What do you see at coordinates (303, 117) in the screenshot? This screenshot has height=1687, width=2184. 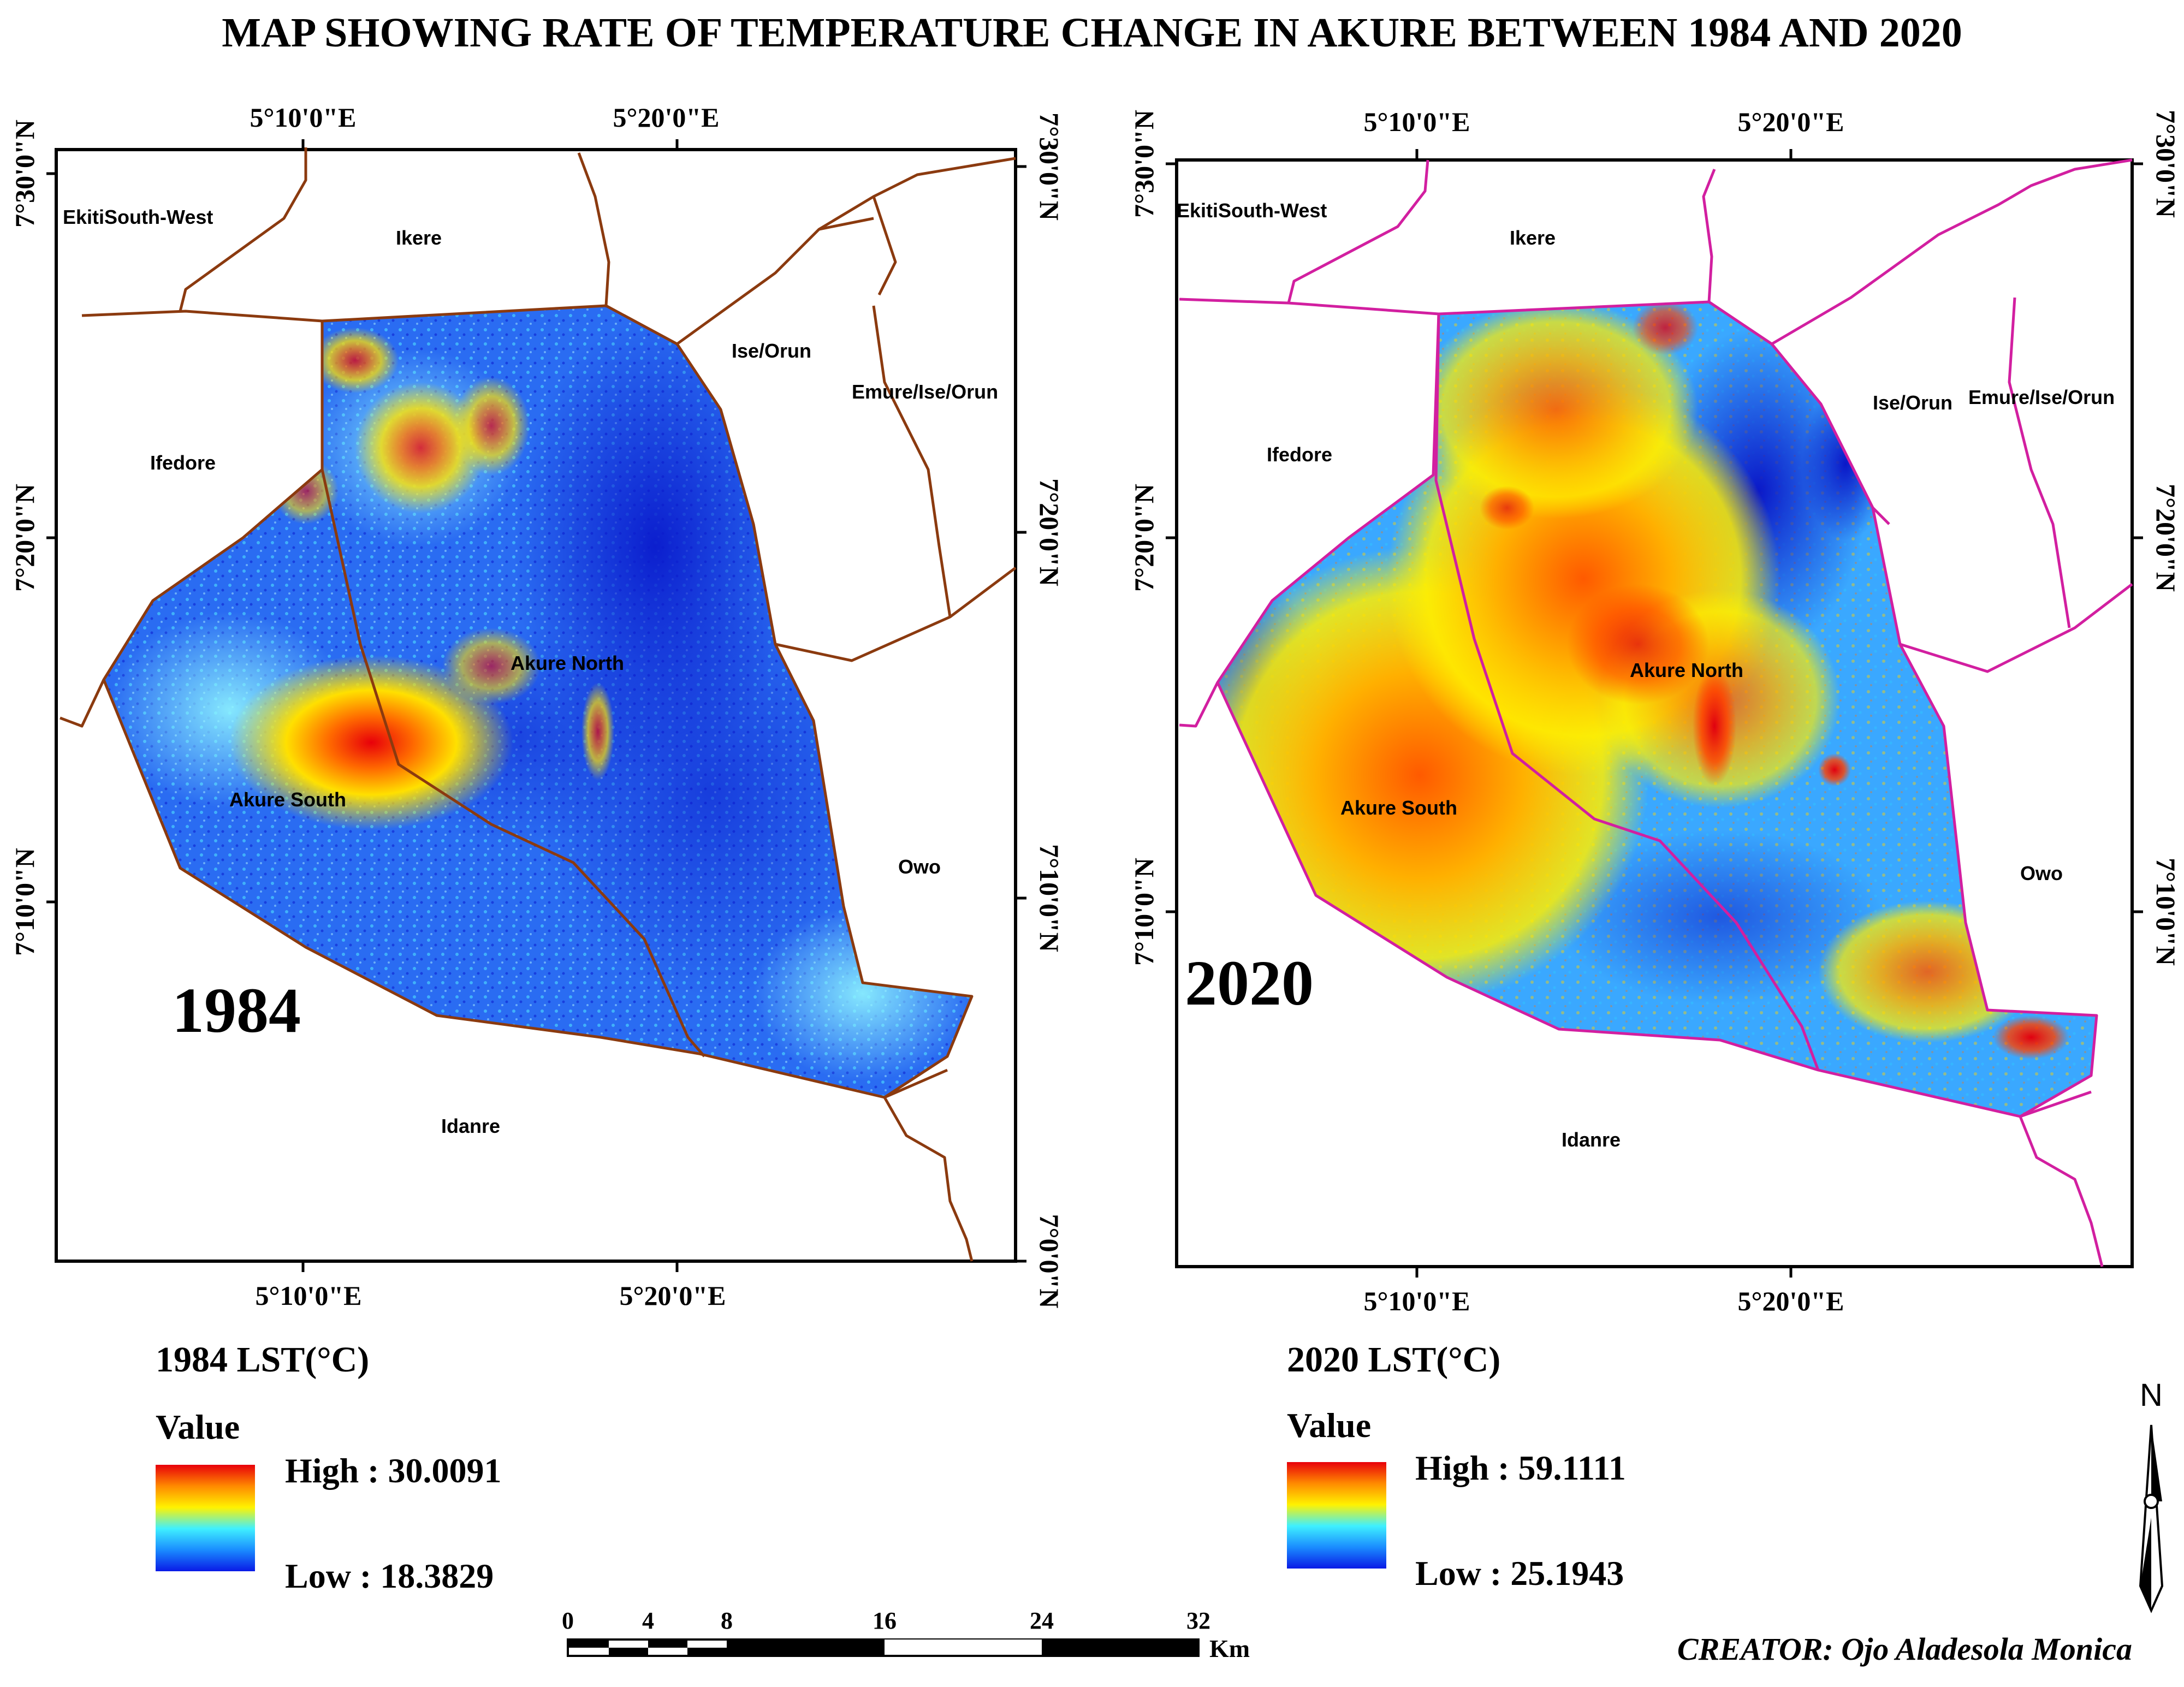 I see `lon-tick-top-1-1984: 5°10'0"E` at bounding box center [303, 117].